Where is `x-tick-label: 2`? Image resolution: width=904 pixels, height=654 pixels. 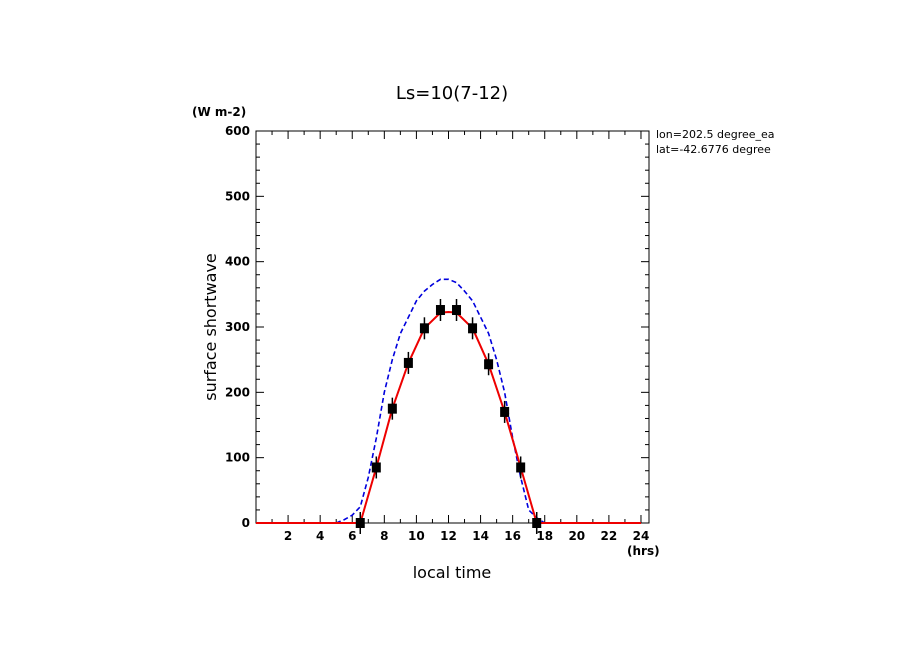
x-tick-label: 2 is located at coordinates (288, 536).